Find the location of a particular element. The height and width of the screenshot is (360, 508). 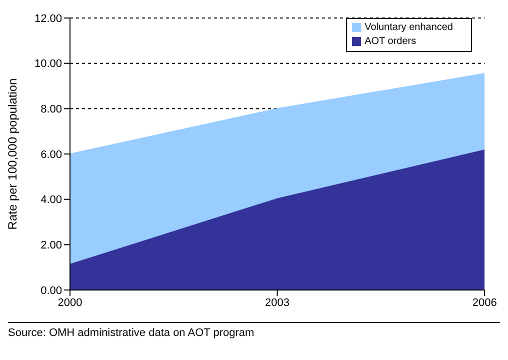

x-tick-label: 2000 is located at coordinates (70, 302).